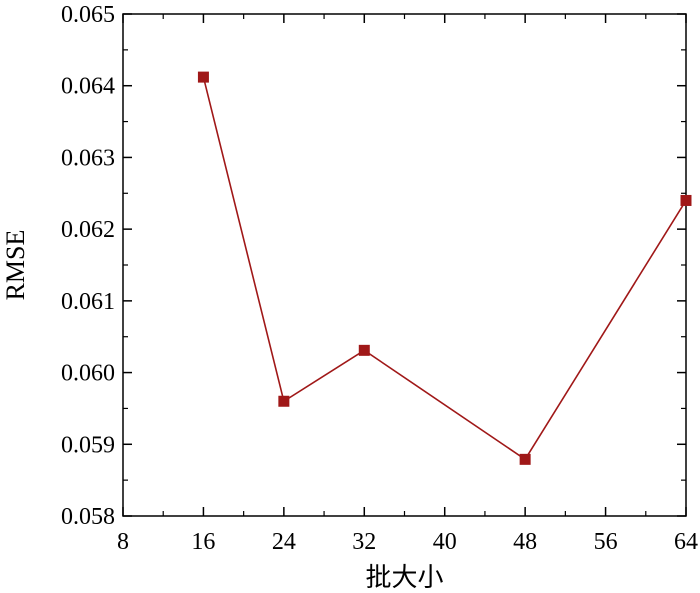 This screenshot has height=593, width=700. What do you see at coordinates (284, 542) in the screenshot?
I see `x-tick-label: 24` at bounding box center [284, 542].